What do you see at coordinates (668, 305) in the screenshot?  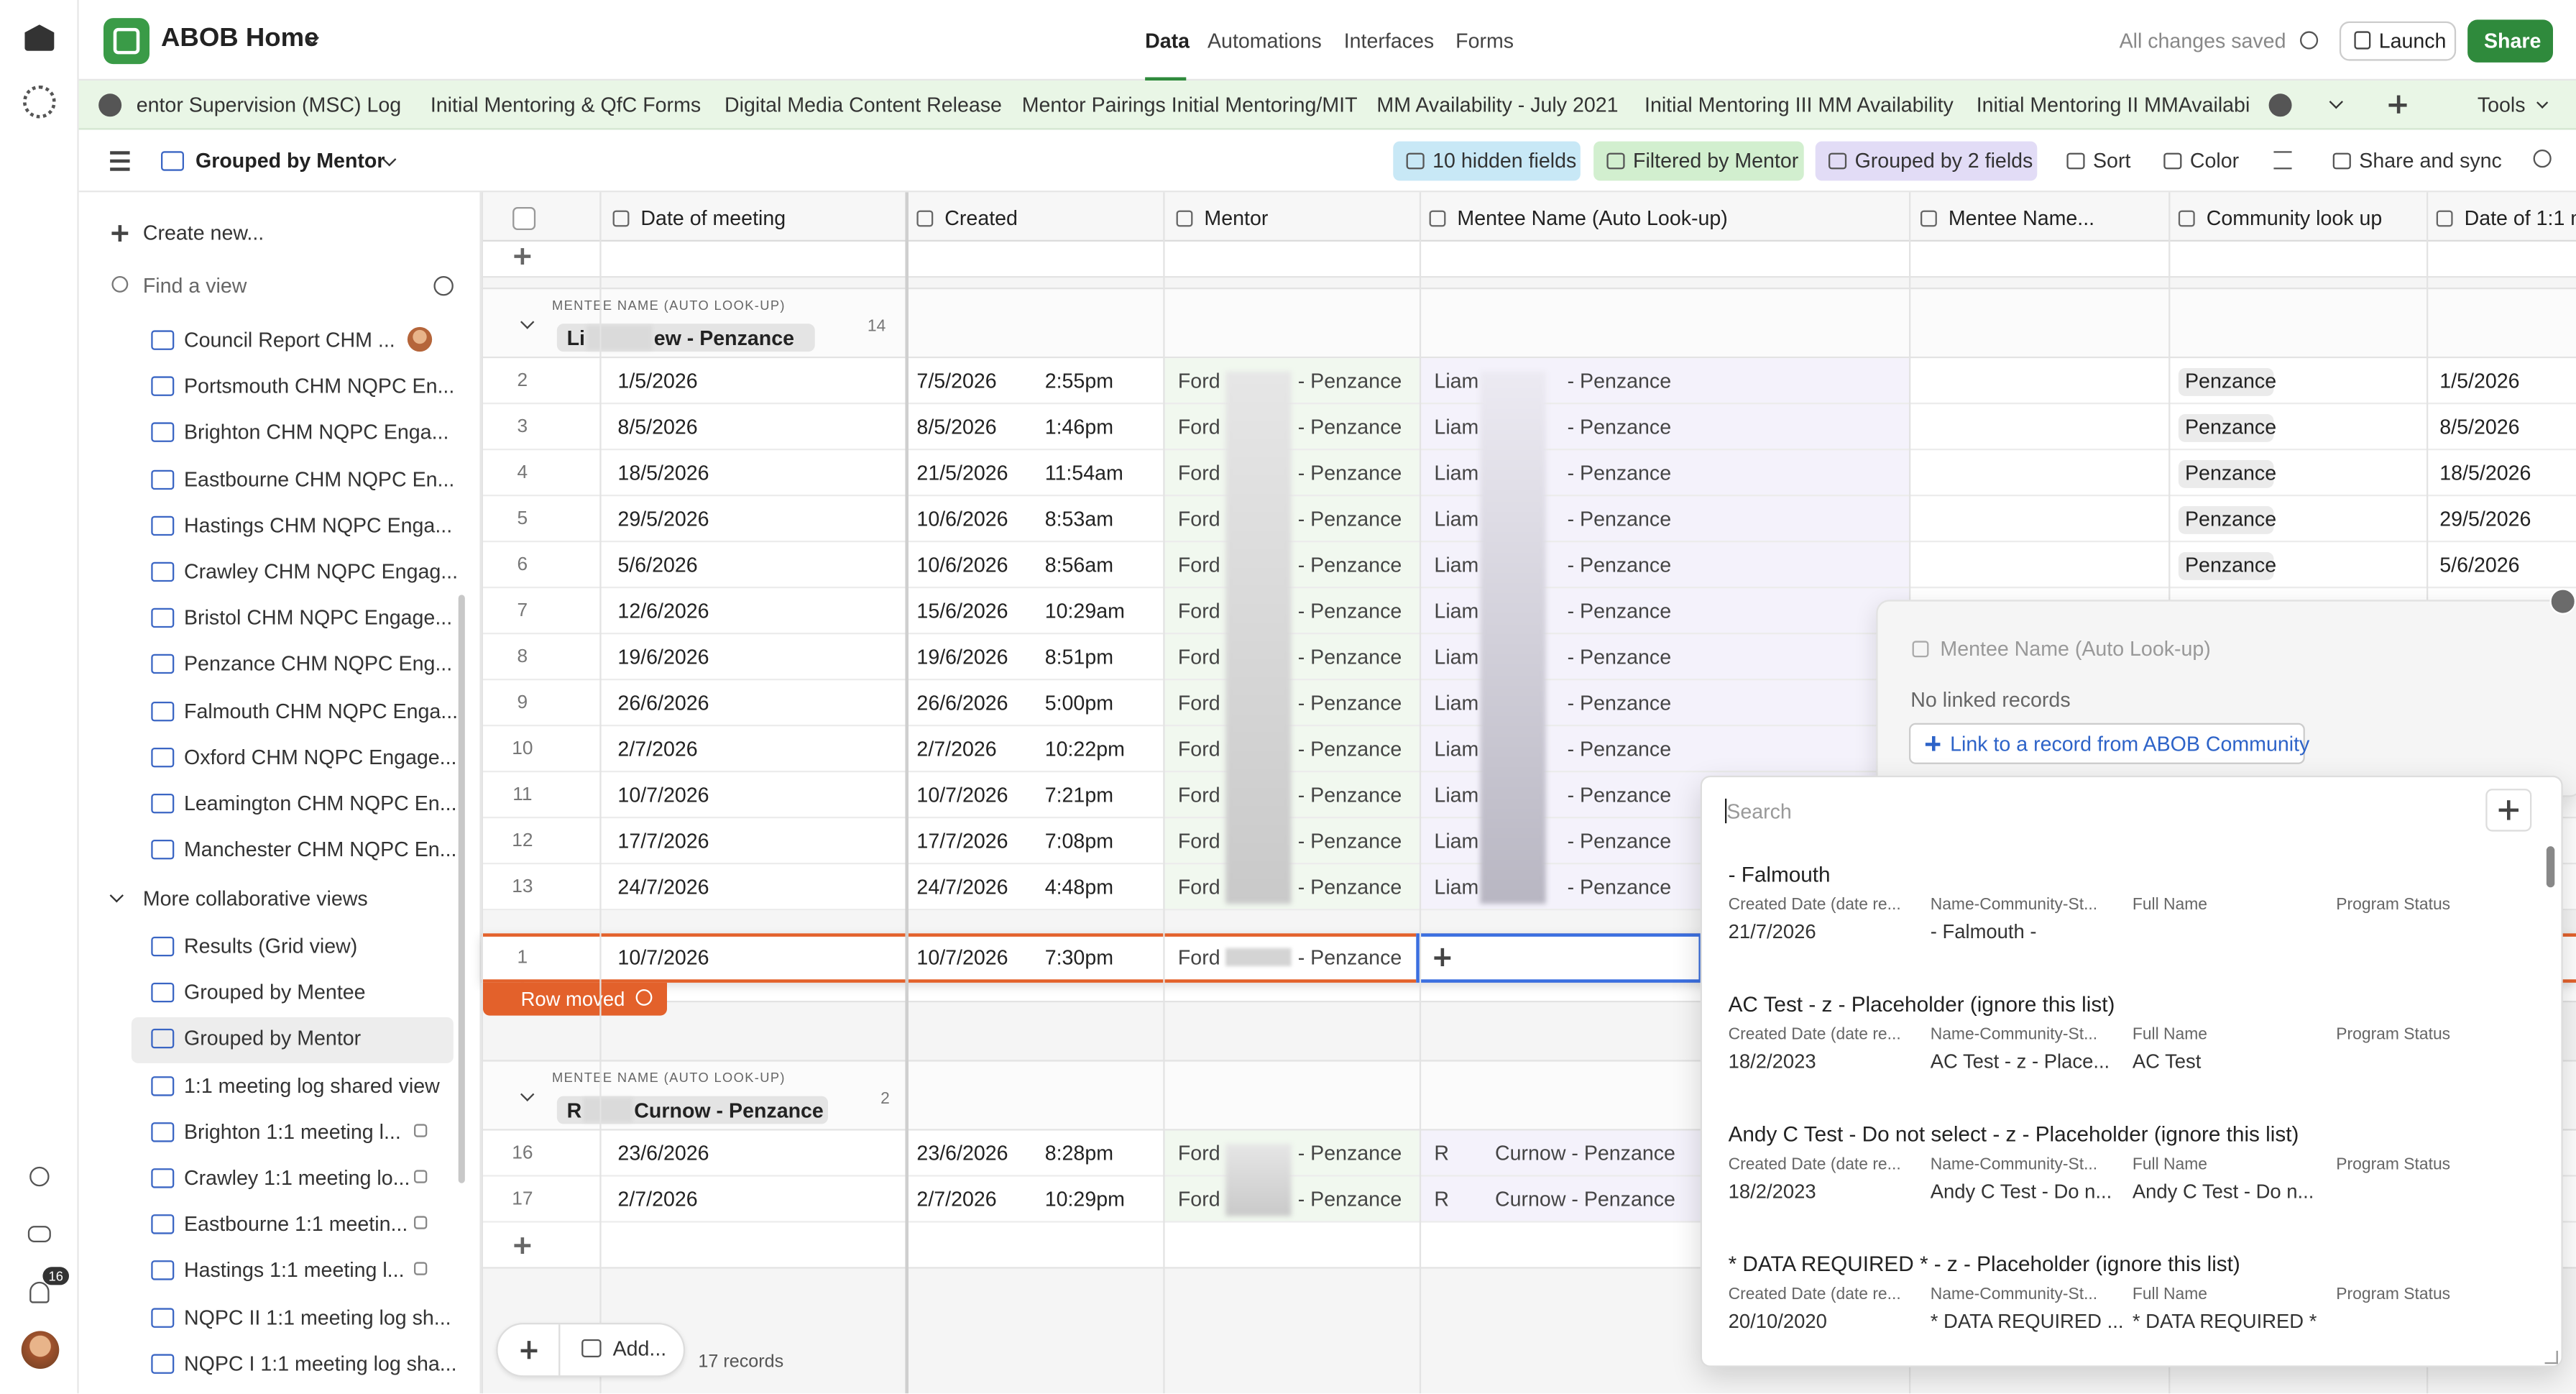 I see `group-field-label: MENTEE NAME (AUTO LOOK-UP)` at bounding box center [668, 305].